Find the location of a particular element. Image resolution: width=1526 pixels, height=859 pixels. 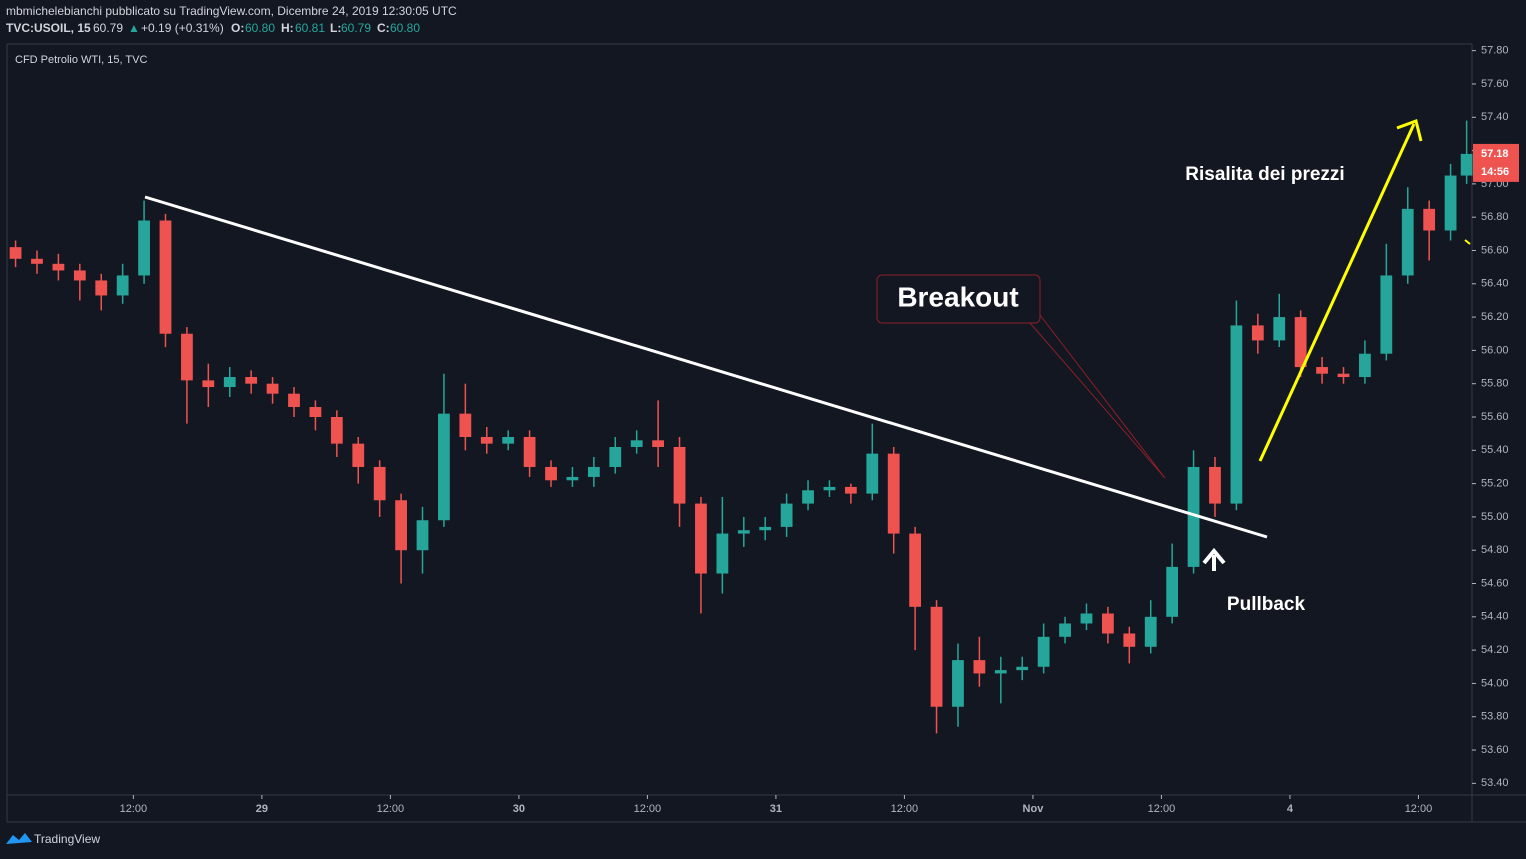

h: 60.81 is located at coordinates (310, 28).